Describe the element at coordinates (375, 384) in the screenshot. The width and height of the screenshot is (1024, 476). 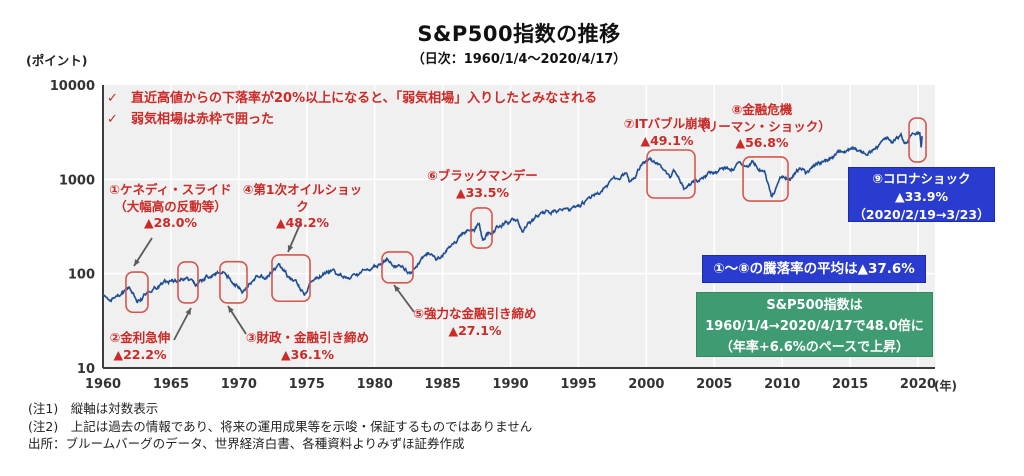
I see `x-tick-label: 1980` at that location.